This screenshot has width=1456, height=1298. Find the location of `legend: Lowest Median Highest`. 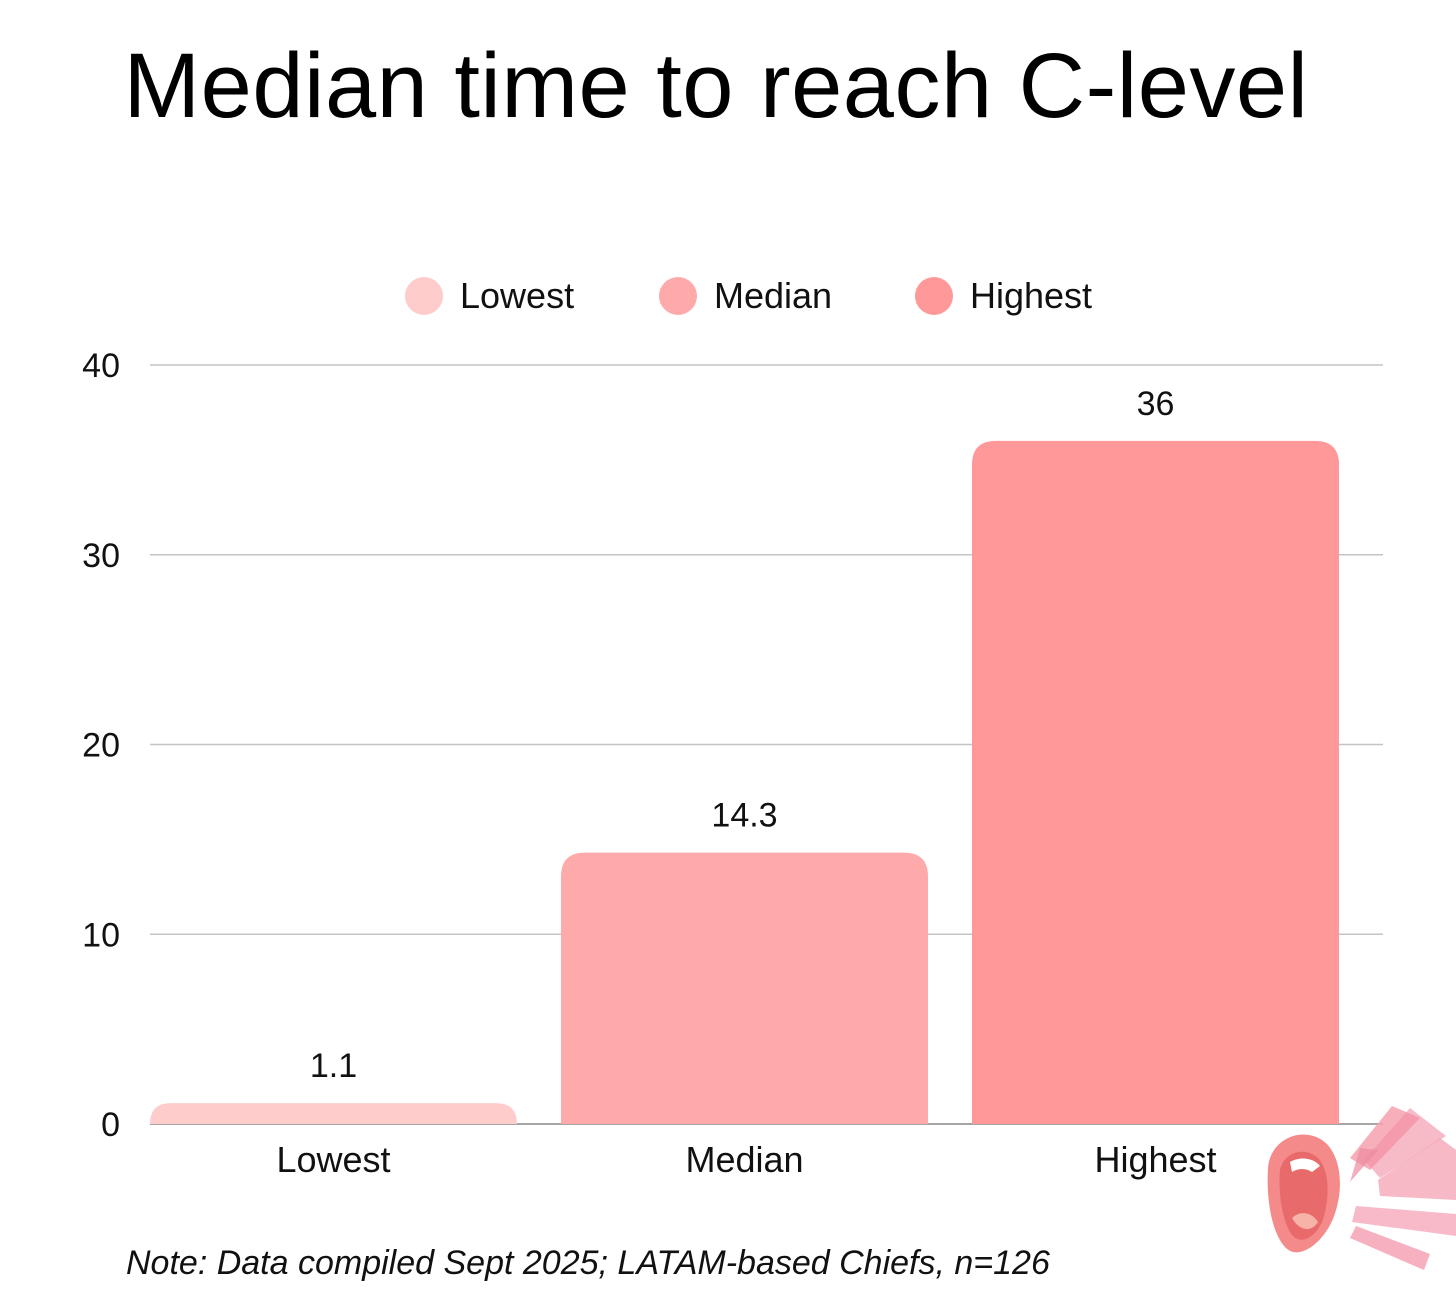

legend: Lowest Median Highest is located at coordinates (748, 295).